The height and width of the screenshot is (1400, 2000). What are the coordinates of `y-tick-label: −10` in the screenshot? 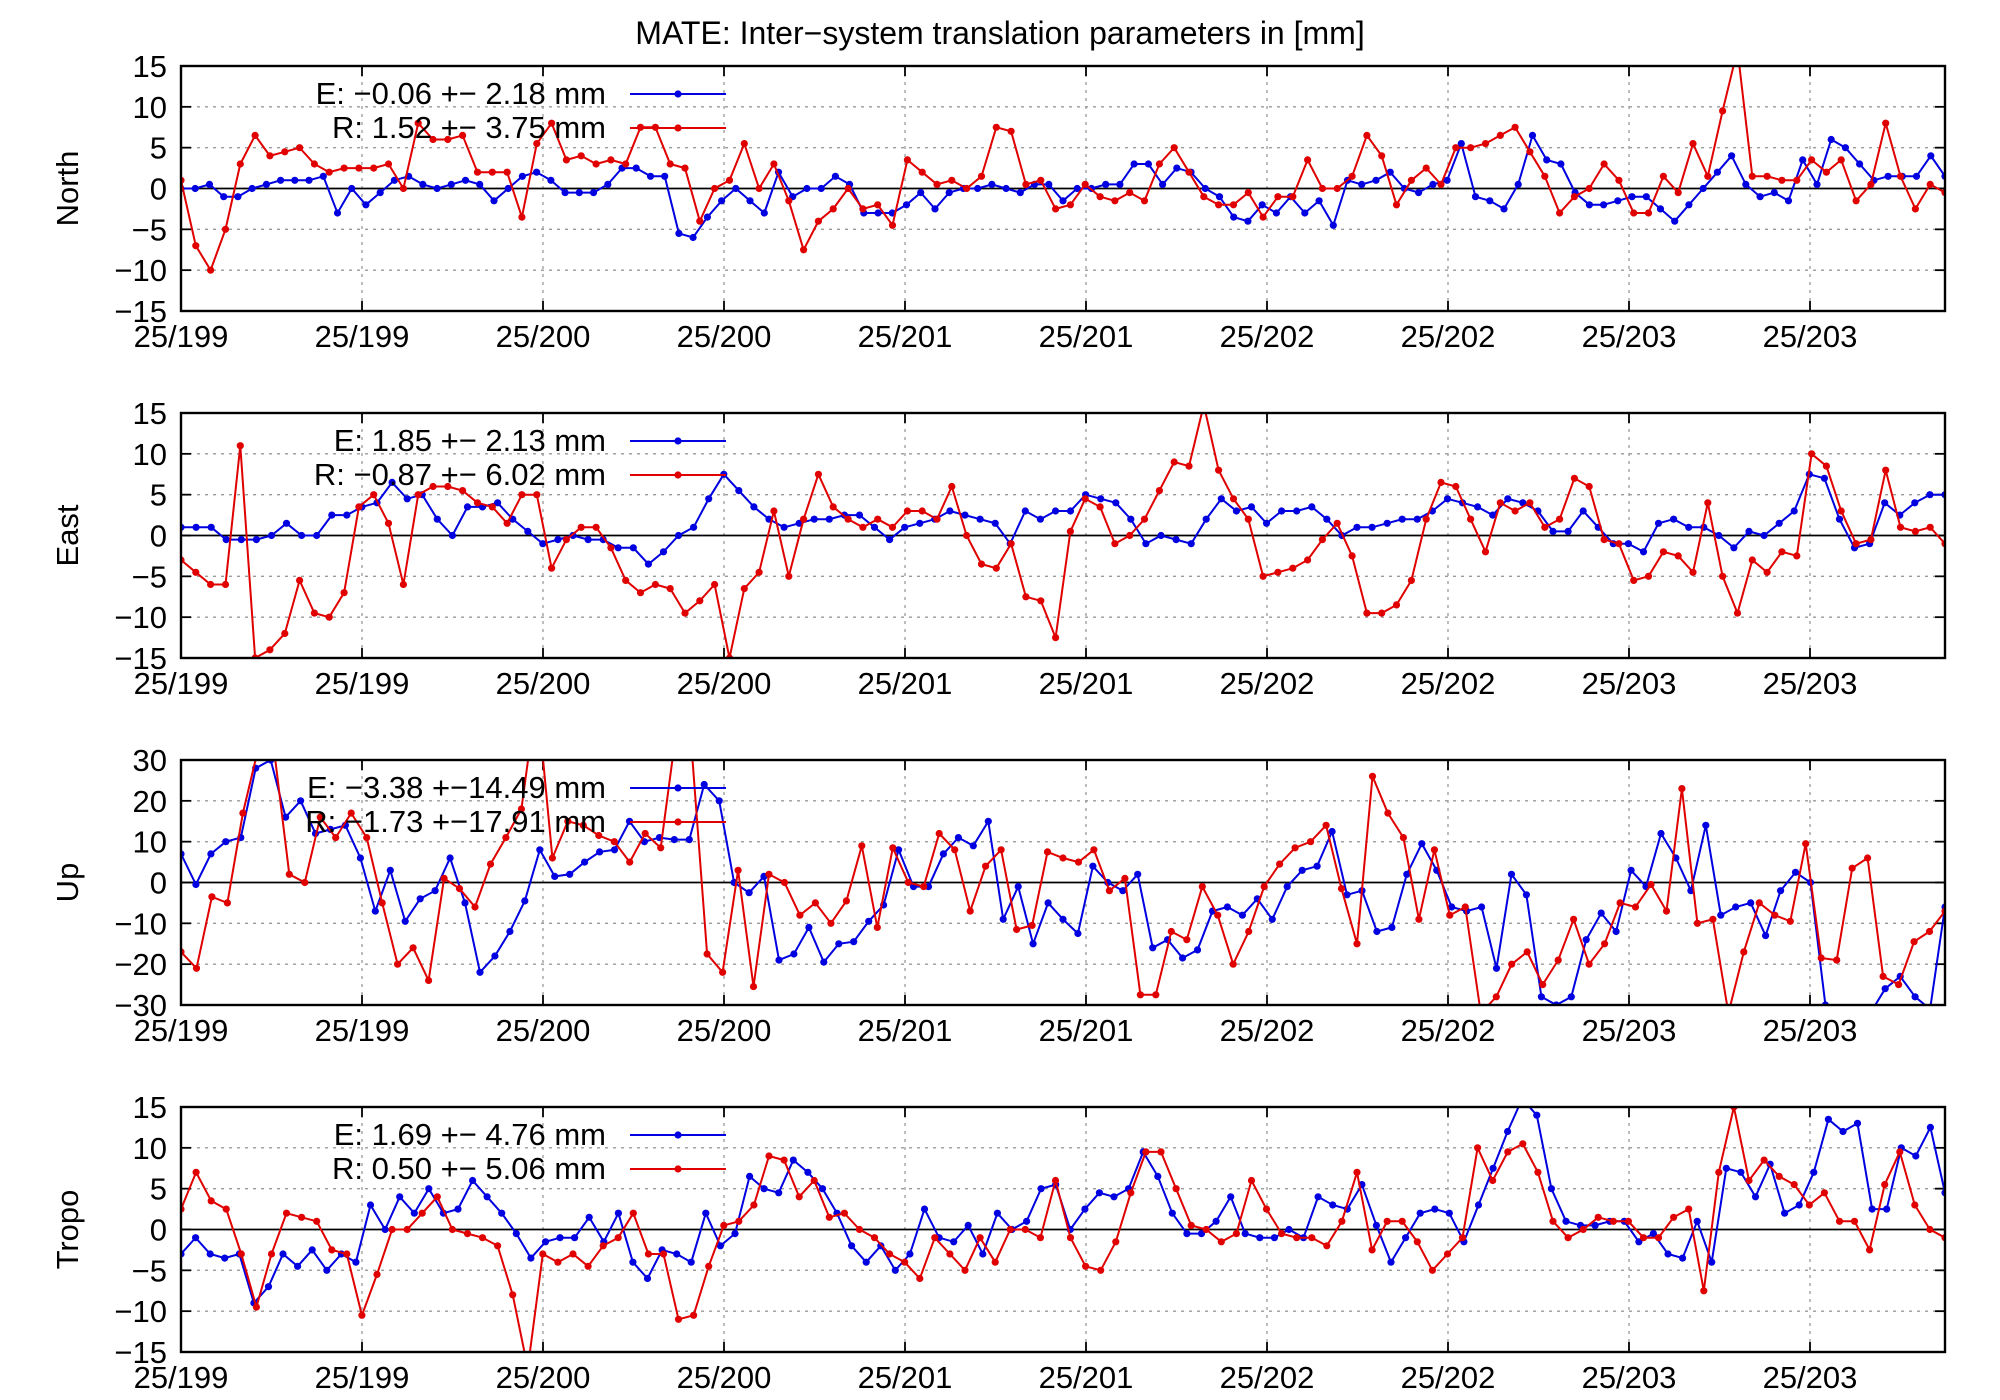 It's located at (140, 617).